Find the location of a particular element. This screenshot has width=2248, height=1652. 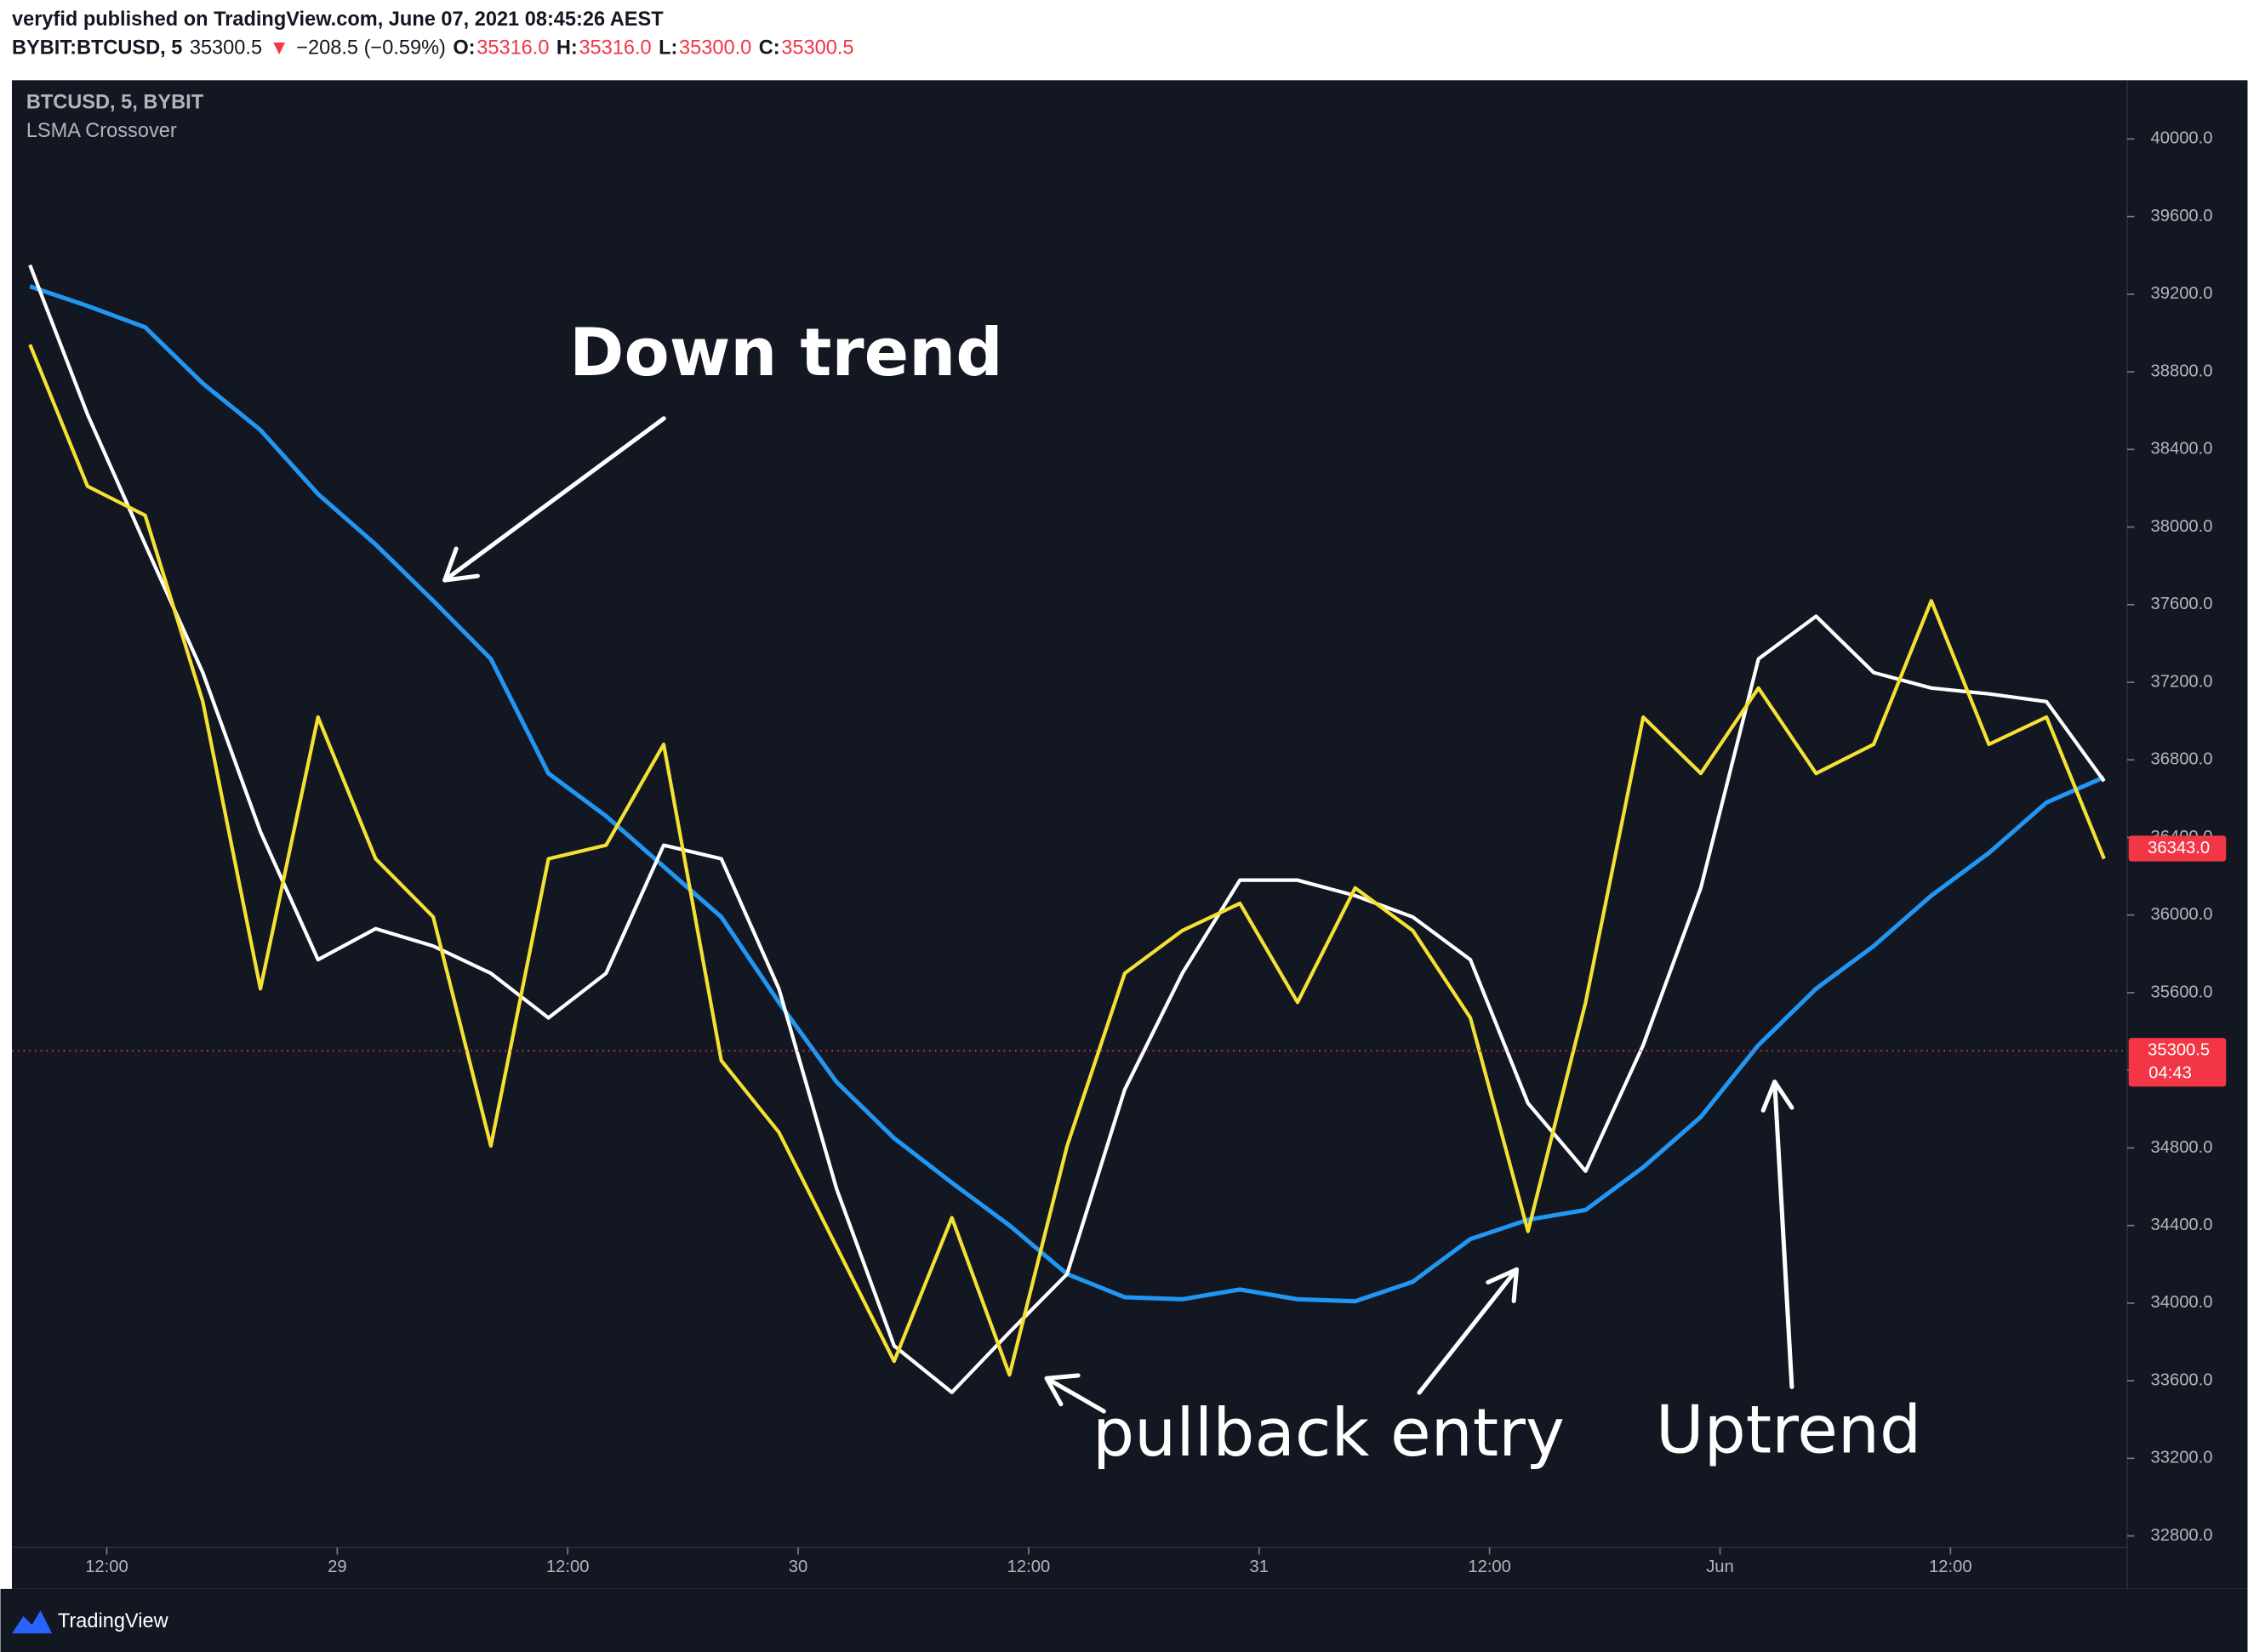

price-label: 36343.0 is located at coordinates (2179, 848).